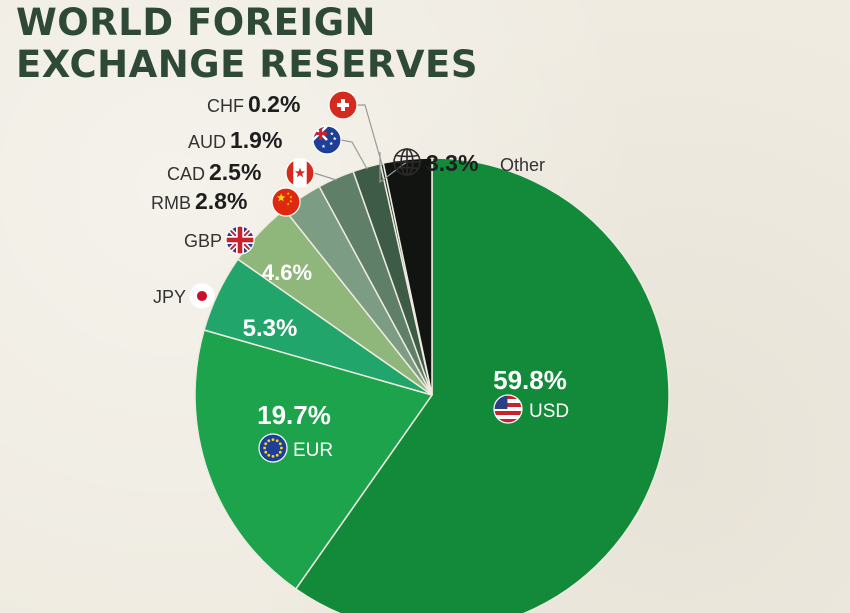 Image resolution: width=850 pixels, height=613 pixels. What do you see at coordinates (225, 106) in the screenshot?
I see `label-chf-code: CHF` at bounding box center [225, 106].